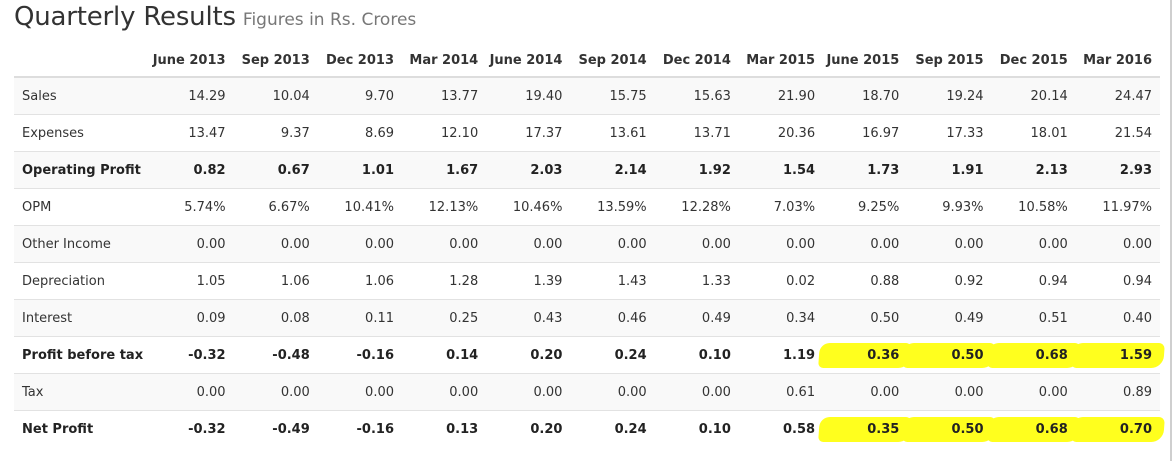 The width and height of the screenshot is (1172, 461). I want to click on column-header: June 2015, so click(865, 61).